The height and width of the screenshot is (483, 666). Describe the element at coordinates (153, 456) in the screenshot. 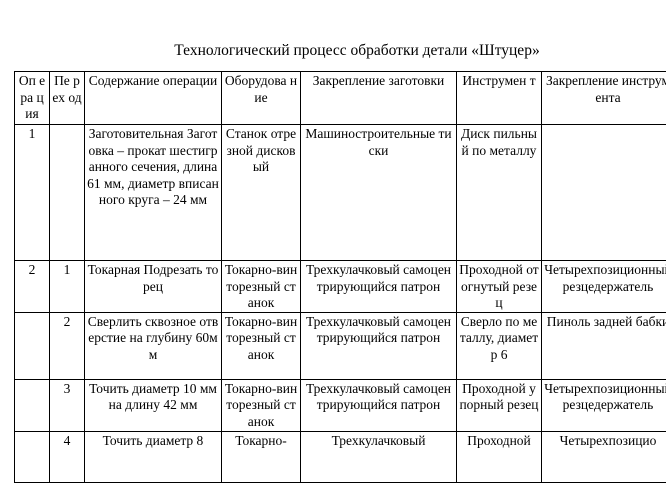

I see `cell: Точить диаметр 8` at that location.